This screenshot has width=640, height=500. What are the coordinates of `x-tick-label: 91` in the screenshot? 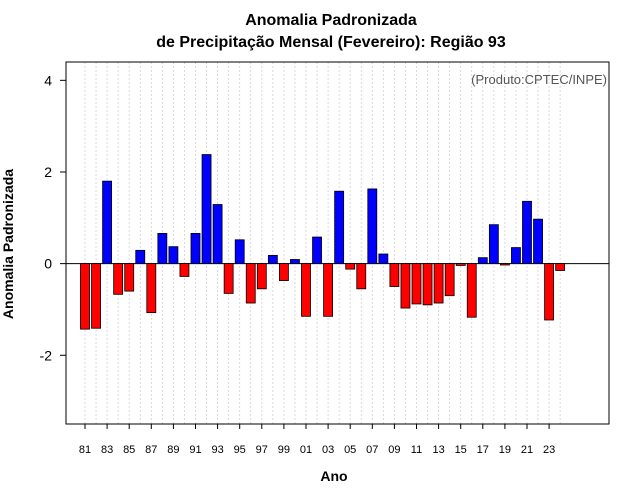 It's located at (195, 450).